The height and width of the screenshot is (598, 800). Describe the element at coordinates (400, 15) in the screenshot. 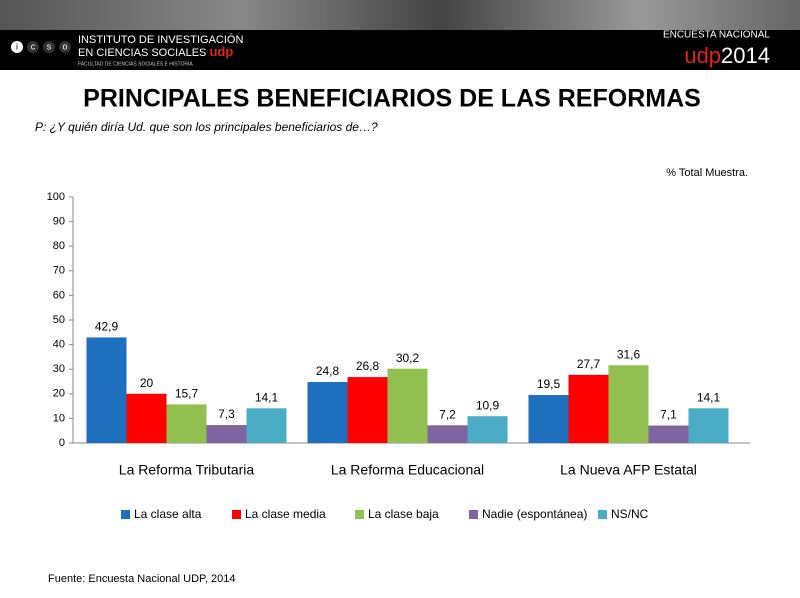

I see `photo-strip` at that location.